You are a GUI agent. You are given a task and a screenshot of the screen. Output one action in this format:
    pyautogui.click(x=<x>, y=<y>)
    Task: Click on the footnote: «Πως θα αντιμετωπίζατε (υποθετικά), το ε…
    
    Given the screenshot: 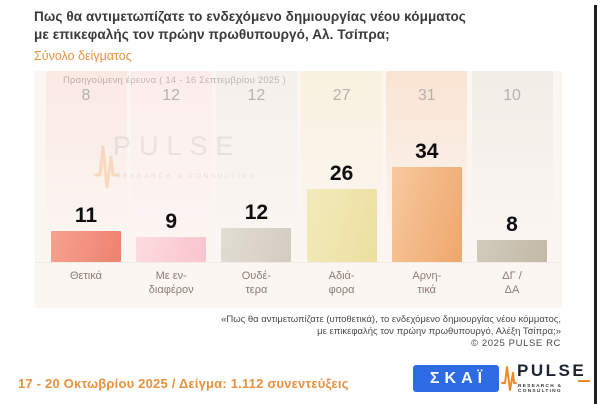 What is the action you would take?
    pyautogui.click(x=391, y=332)
    